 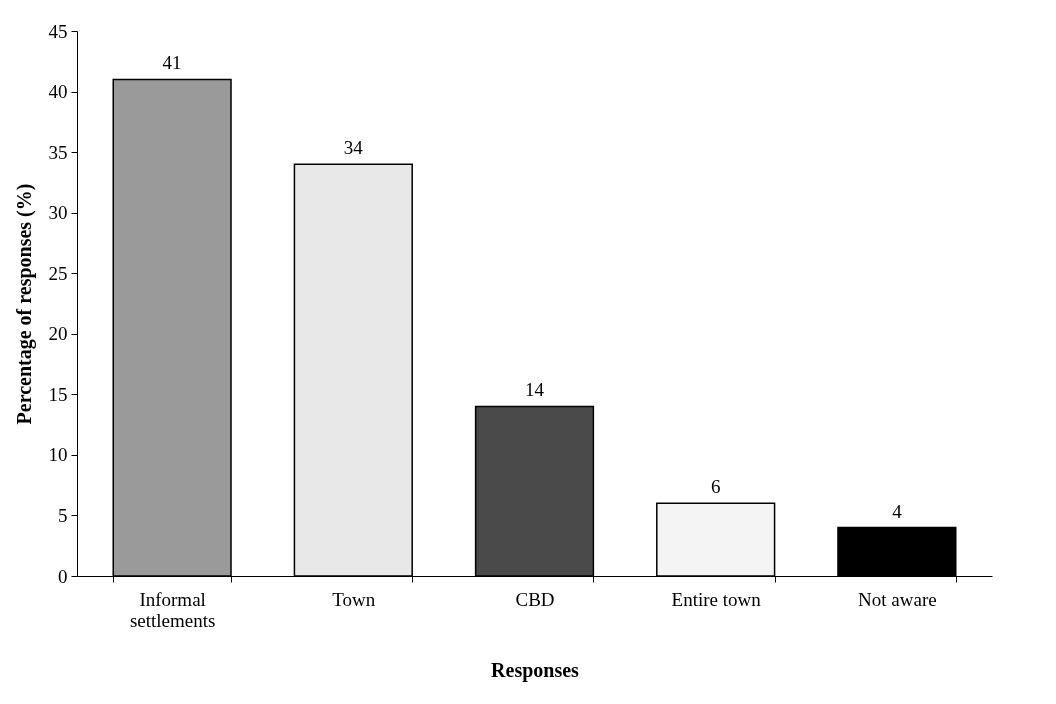 What do you see at coordinates (715, 487) in the screenshot?
I see `data-label: 6` at bounding box center [715, 487].